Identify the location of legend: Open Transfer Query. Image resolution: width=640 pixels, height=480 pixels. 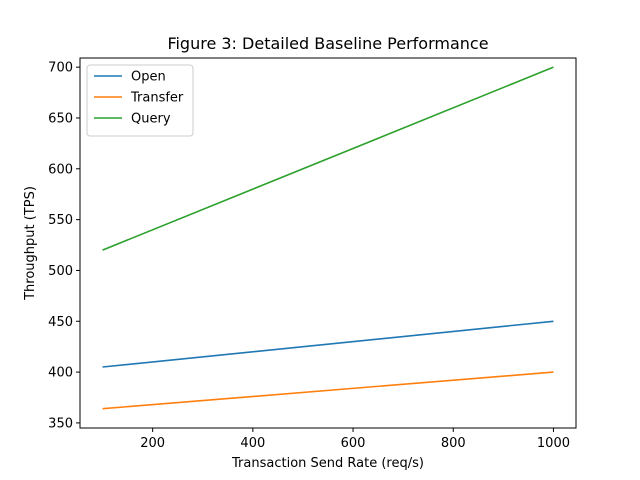
(140, 100).